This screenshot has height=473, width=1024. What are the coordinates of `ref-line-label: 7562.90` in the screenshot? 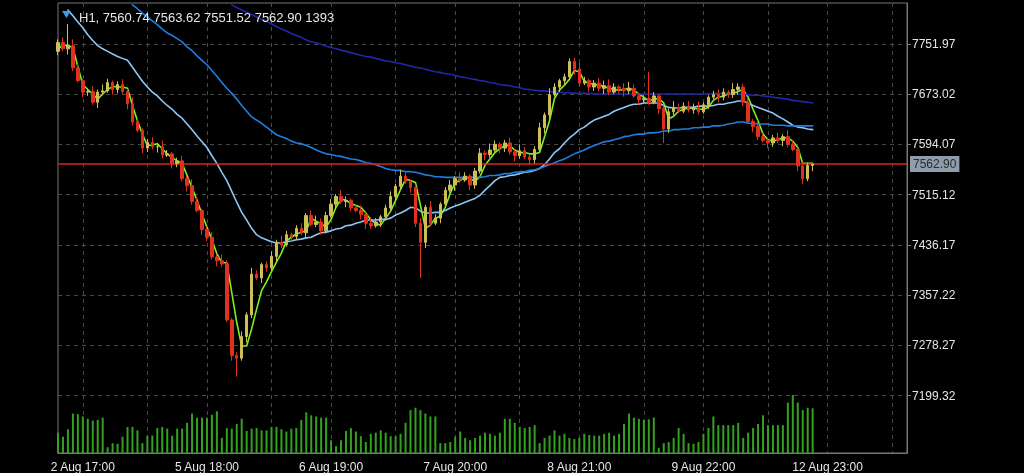 It's located at (935, 164).